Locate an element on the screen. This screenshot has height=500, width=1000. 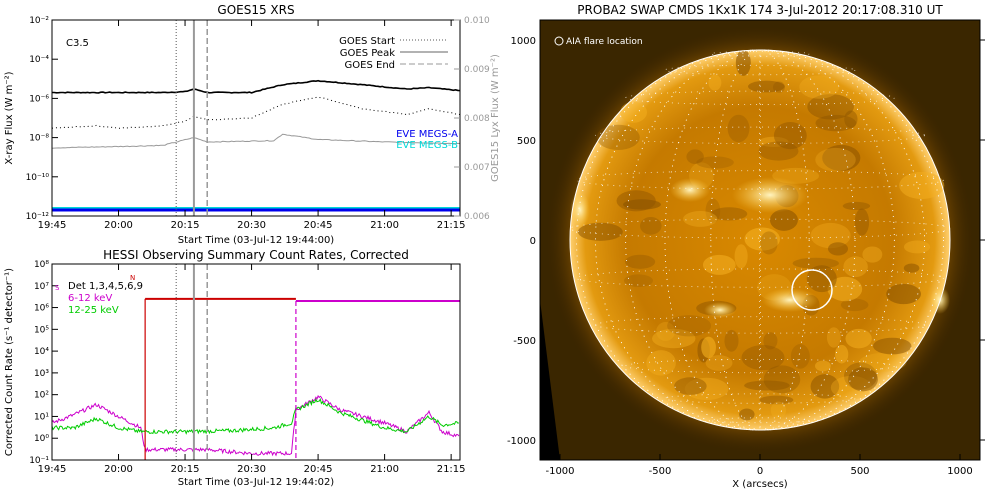
hessi-ytick-label: 10⁶ is located at coordinates (41, 309).